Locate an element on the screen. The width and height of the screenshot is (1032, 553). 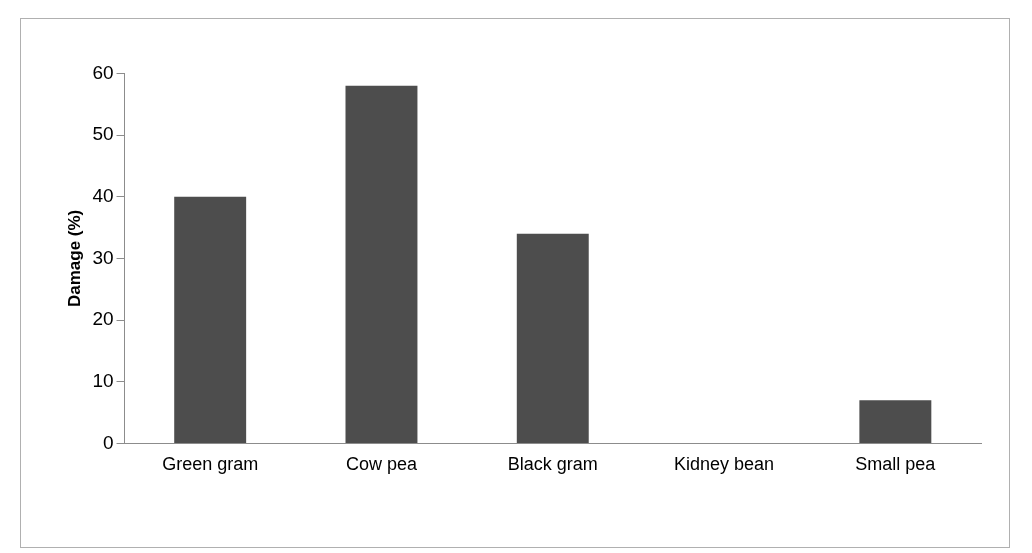
y-tick-label: 30 is located at coordinates (103, 257).